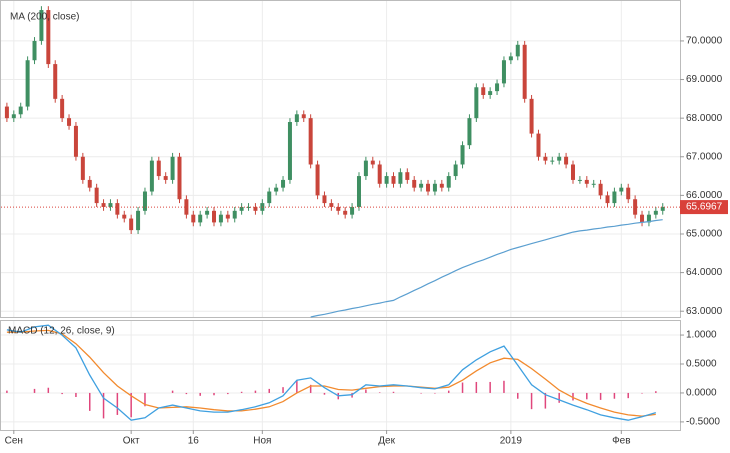  Describe the element at coordinates (511, 441) in the screenshot. I see `x-tick-label: 2019` at that location.